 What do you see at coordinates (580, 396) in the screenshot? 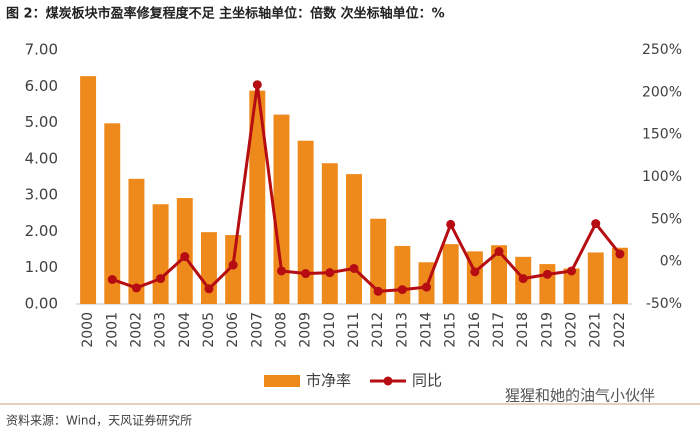
I see `watermark: 猩猩和她的油气小伙伴` at bounding box center [580, 396].